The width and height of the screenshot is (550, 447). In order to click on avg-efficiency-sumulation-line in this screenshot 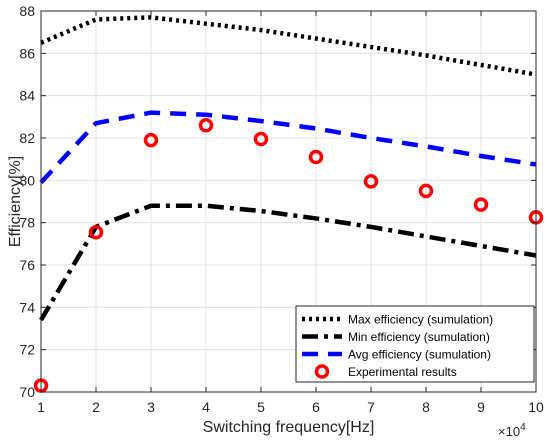, I will do `click(288, 147)`.